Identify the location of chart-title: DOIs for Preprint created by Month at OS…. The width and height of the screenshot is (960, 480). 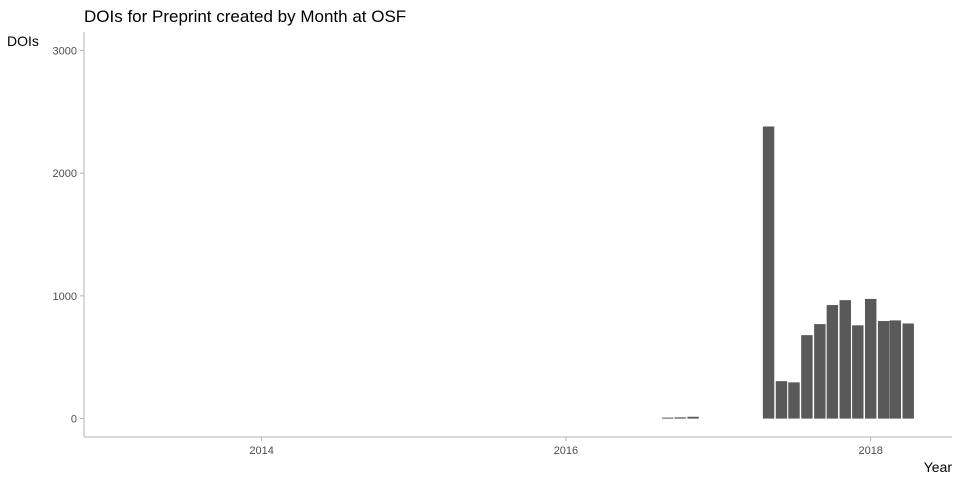
(245, 16).